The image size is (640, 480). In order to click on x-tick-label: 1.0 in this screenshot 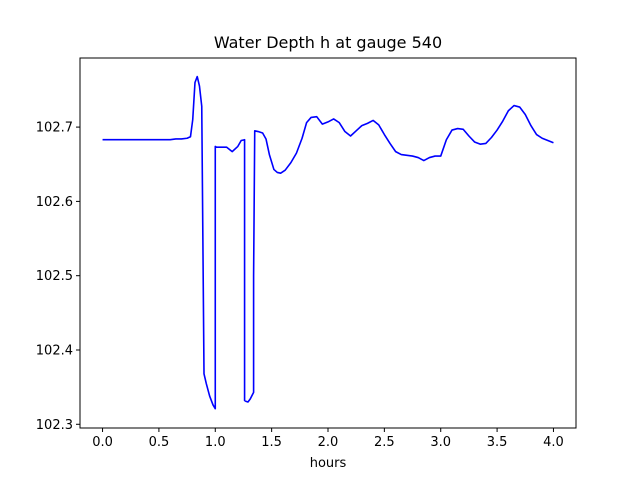, I will do `click(215, 442)`.